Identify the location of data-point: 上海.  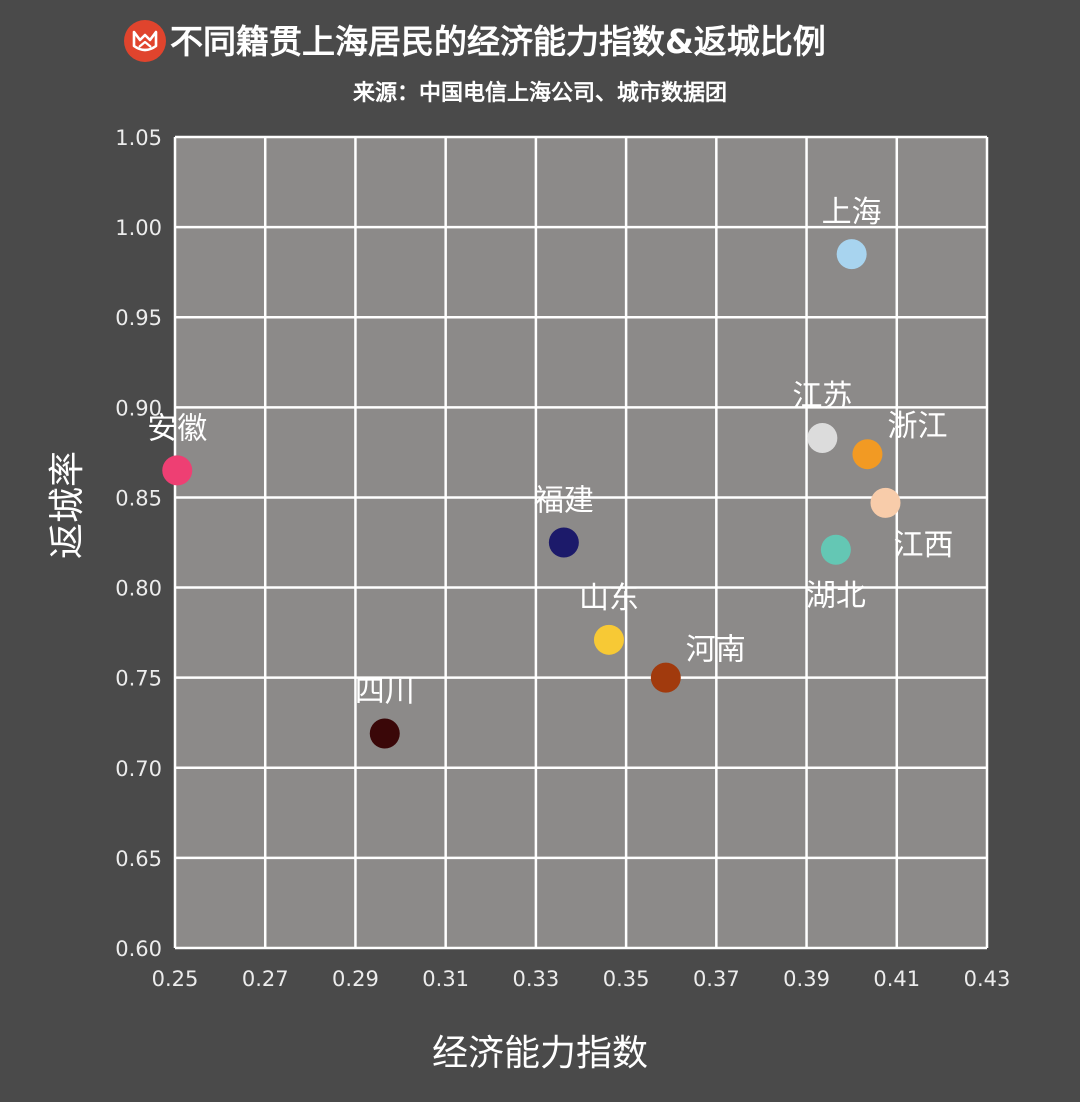
(852, 232).